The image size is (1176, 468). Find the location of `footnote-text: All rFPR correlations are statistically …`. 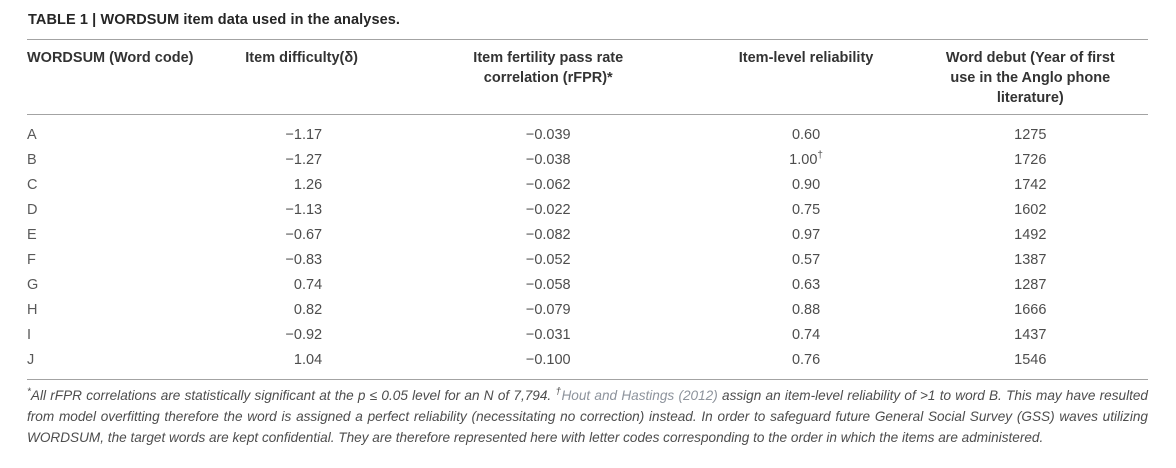

footnote-text: All rFPR correlations are statistically … is located at coordinates (293, 395).